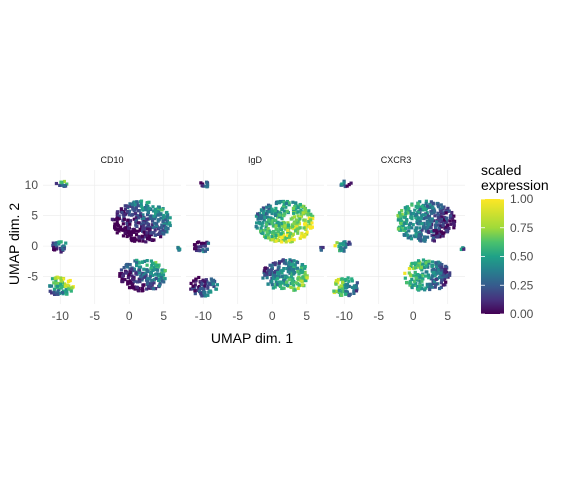  I want to click on x-tick-label: 5, so click(306, 316).